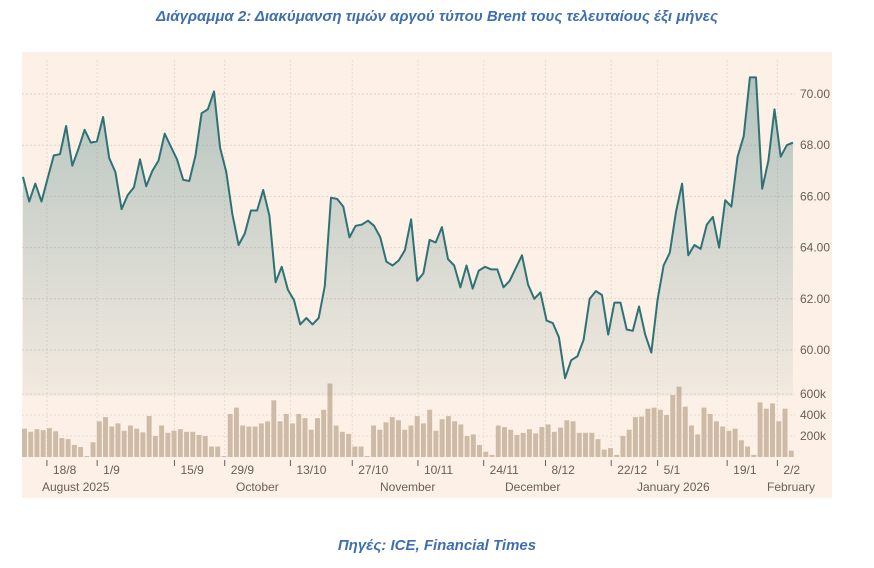  Describe the element at coordinates (243, 470) in the screenshot. I see `x-tick-label: 29/9` at that location.